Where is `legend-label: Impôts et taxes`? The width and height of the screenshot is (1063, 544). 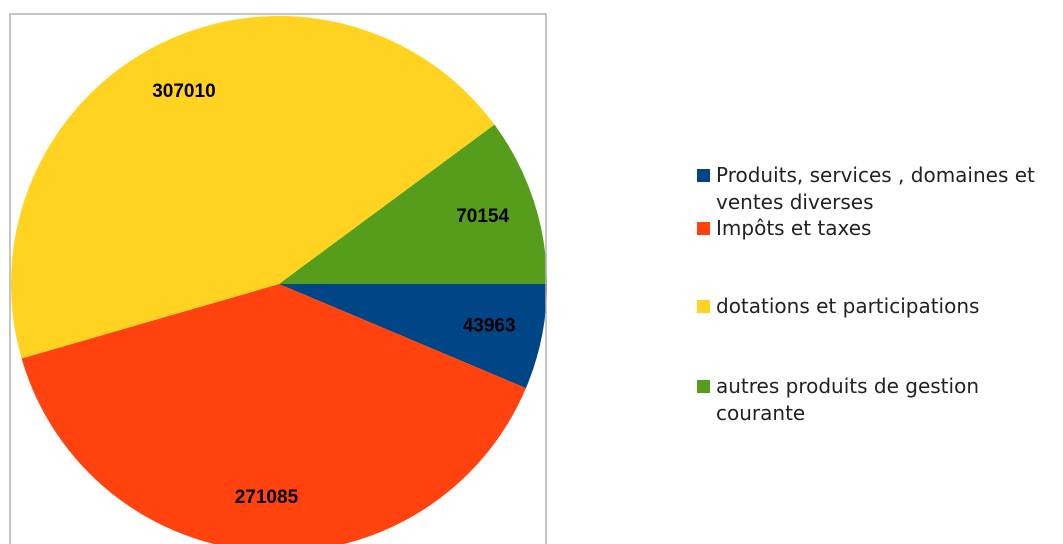 legend-label: Impôts et taxes is located at coordinates (794, 228).